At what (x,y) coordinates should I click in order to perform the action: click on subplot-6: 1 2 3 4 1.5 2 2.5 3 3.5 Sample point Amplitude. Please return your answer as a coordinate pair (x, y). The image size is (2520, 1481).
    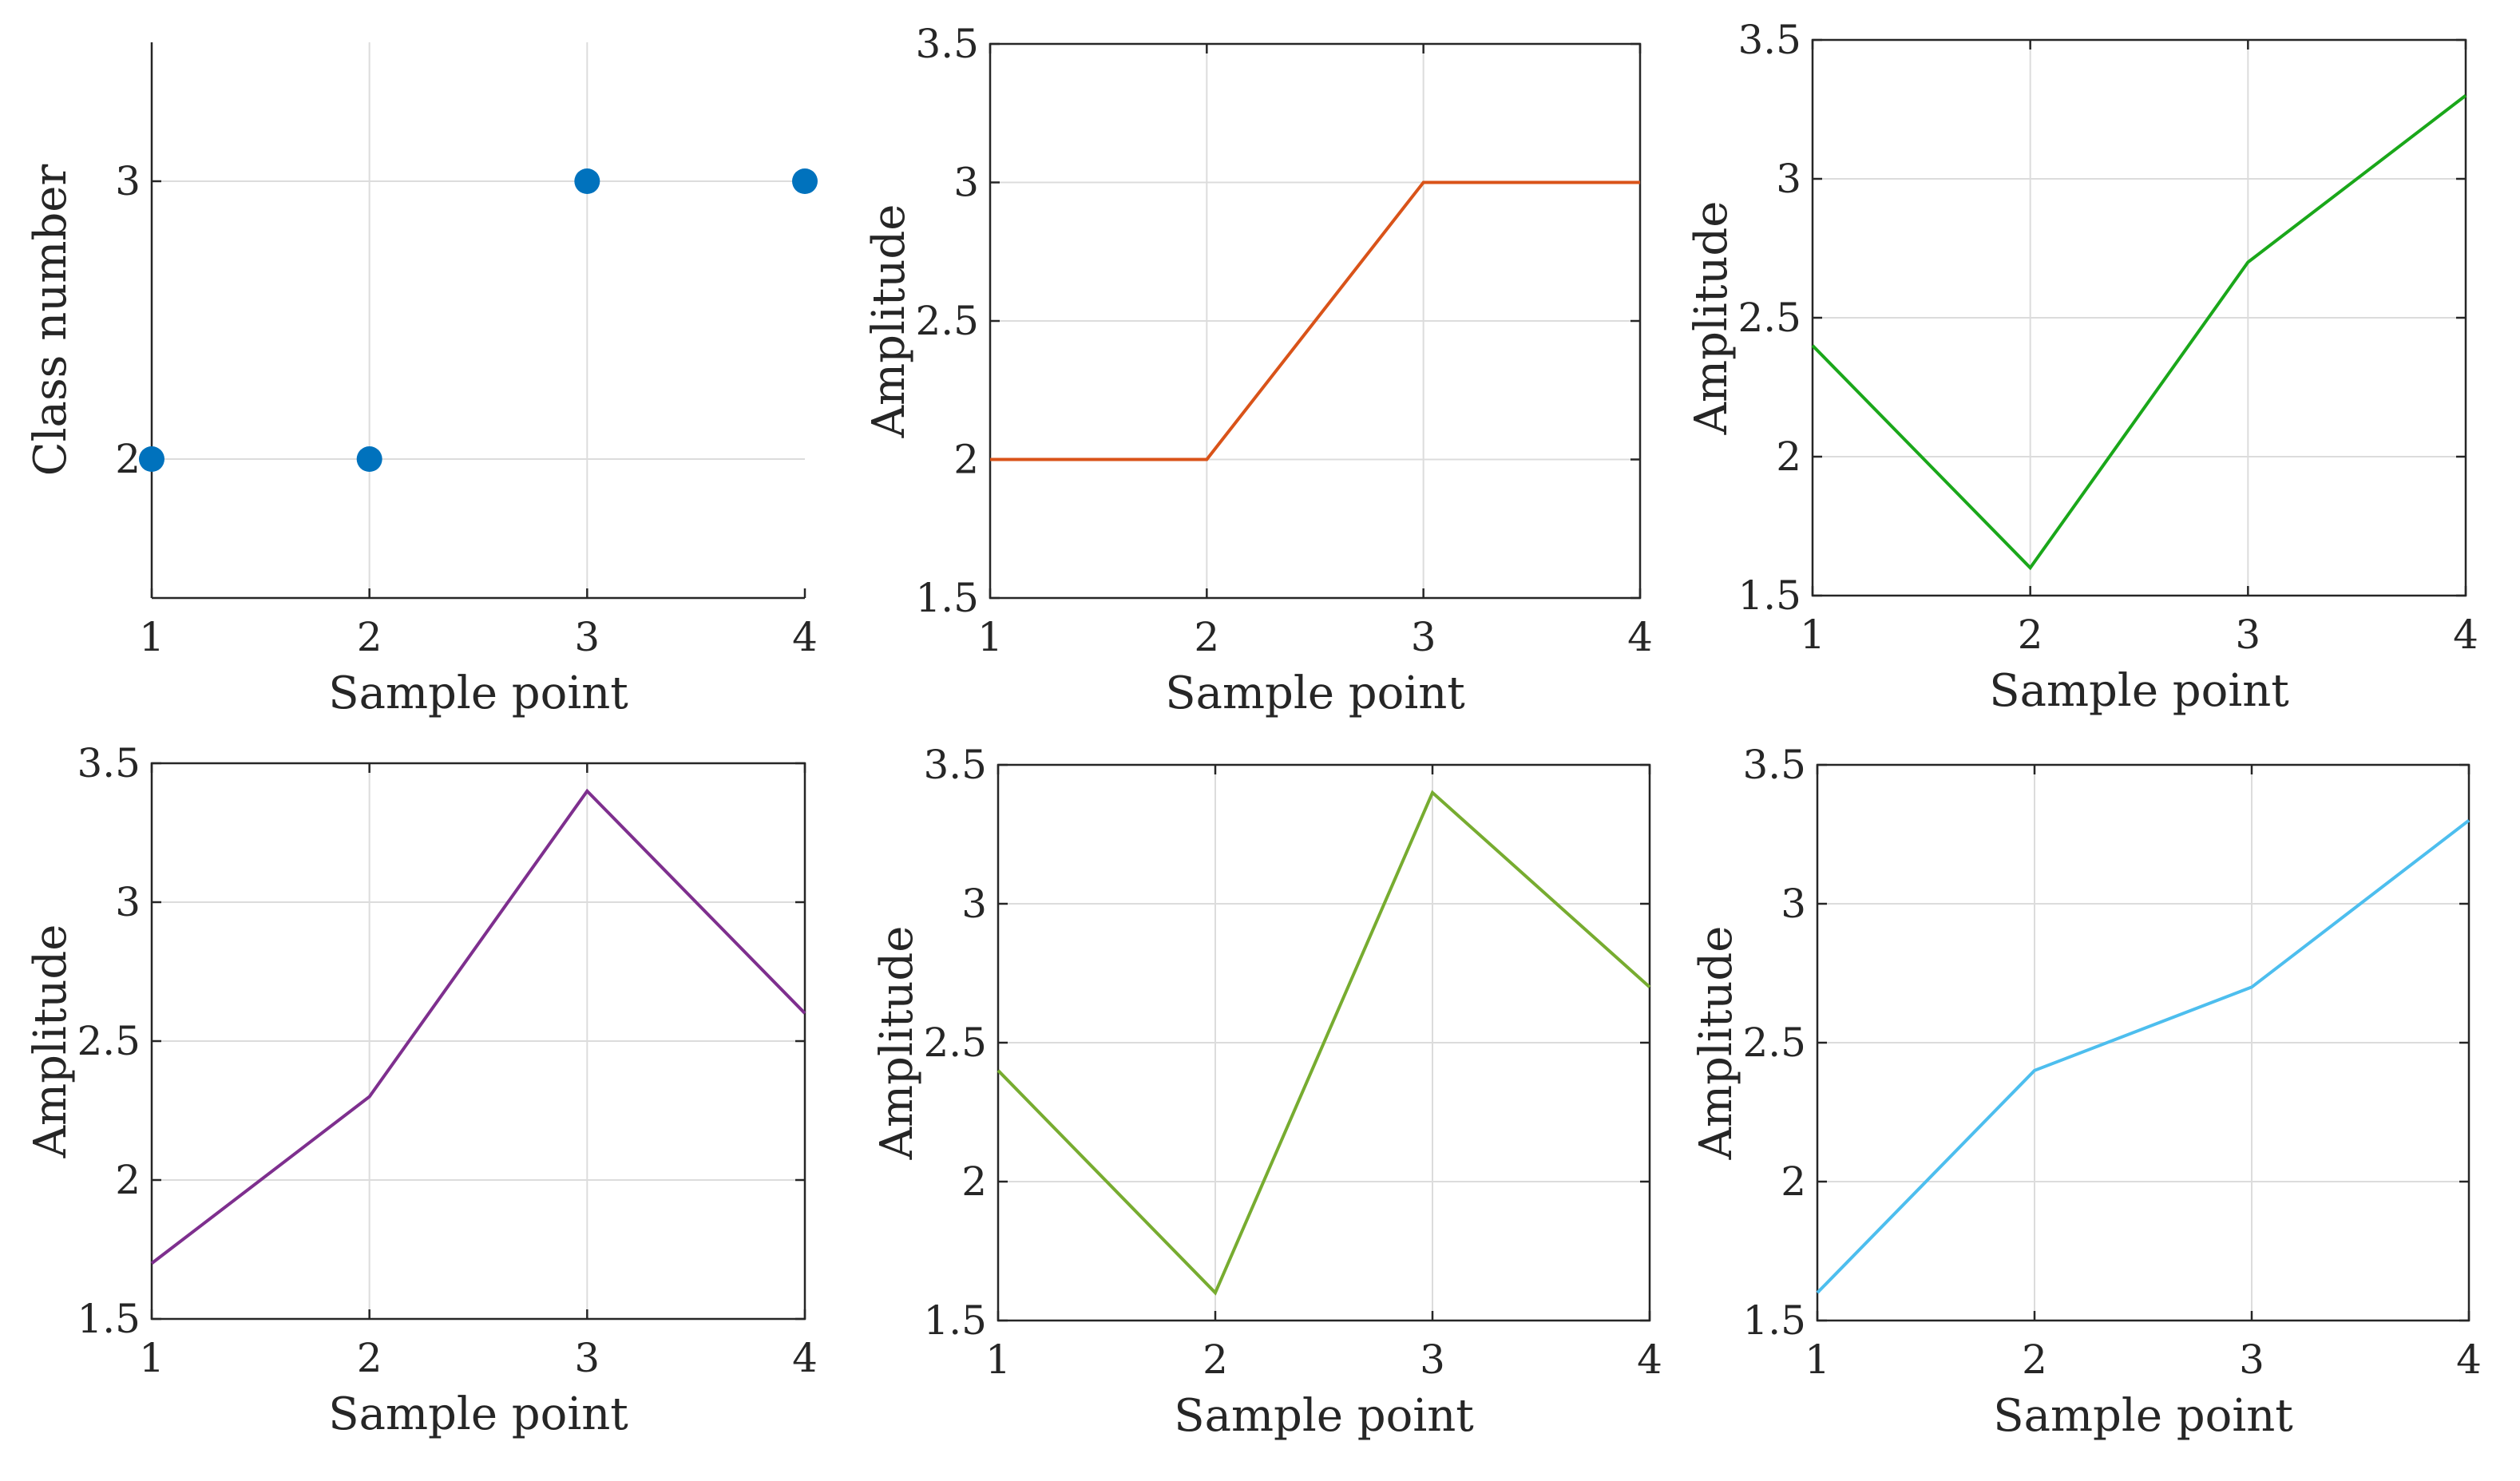
    Looking at the image, I should click on (2086, 1092).